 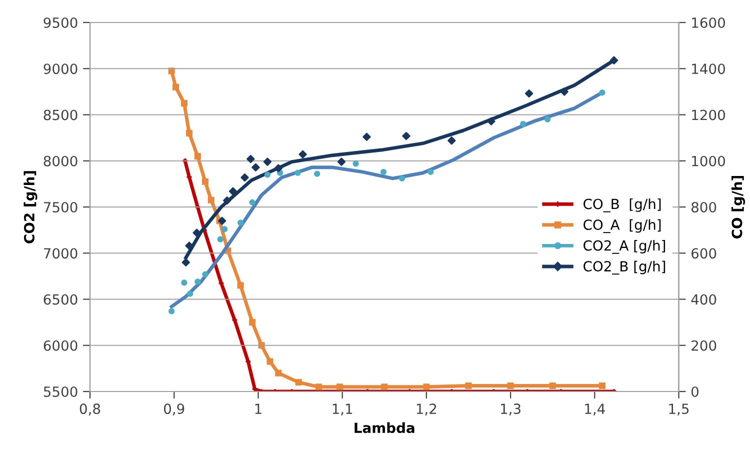 I want to click on legend-label: CO_B [g/h], so click(x=622, y=205).